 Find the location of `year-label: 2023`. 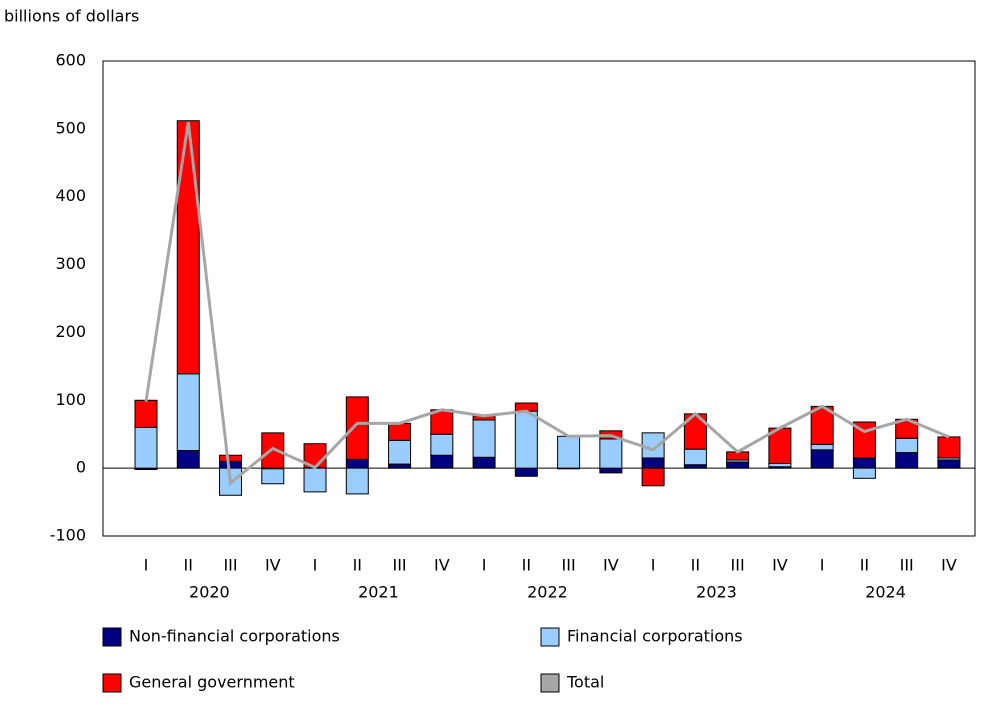

year-label: 2023 is located at coordinates (716, 592).